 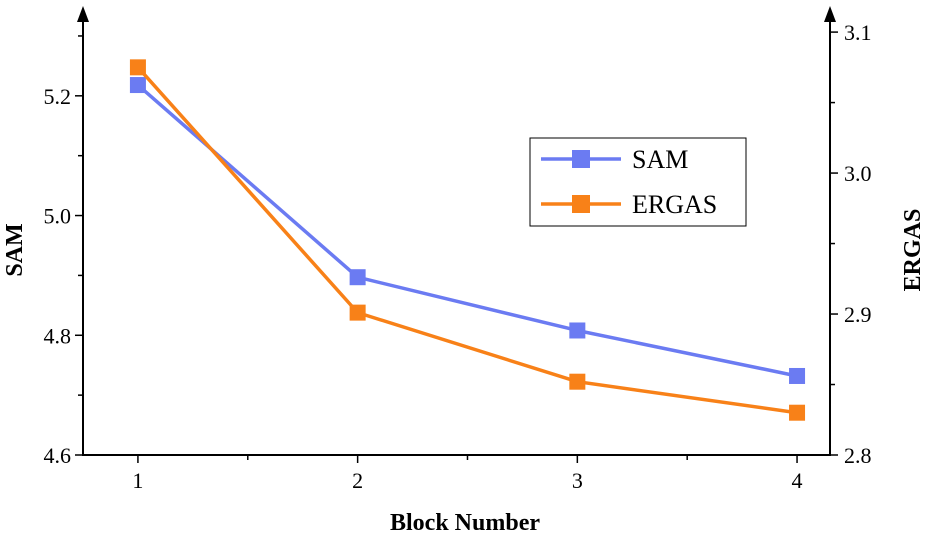 What do you see at coordinates (465, 523) in the screenshot?
I see `x-axis-title: Block Number` at bounding box center [465, 523].